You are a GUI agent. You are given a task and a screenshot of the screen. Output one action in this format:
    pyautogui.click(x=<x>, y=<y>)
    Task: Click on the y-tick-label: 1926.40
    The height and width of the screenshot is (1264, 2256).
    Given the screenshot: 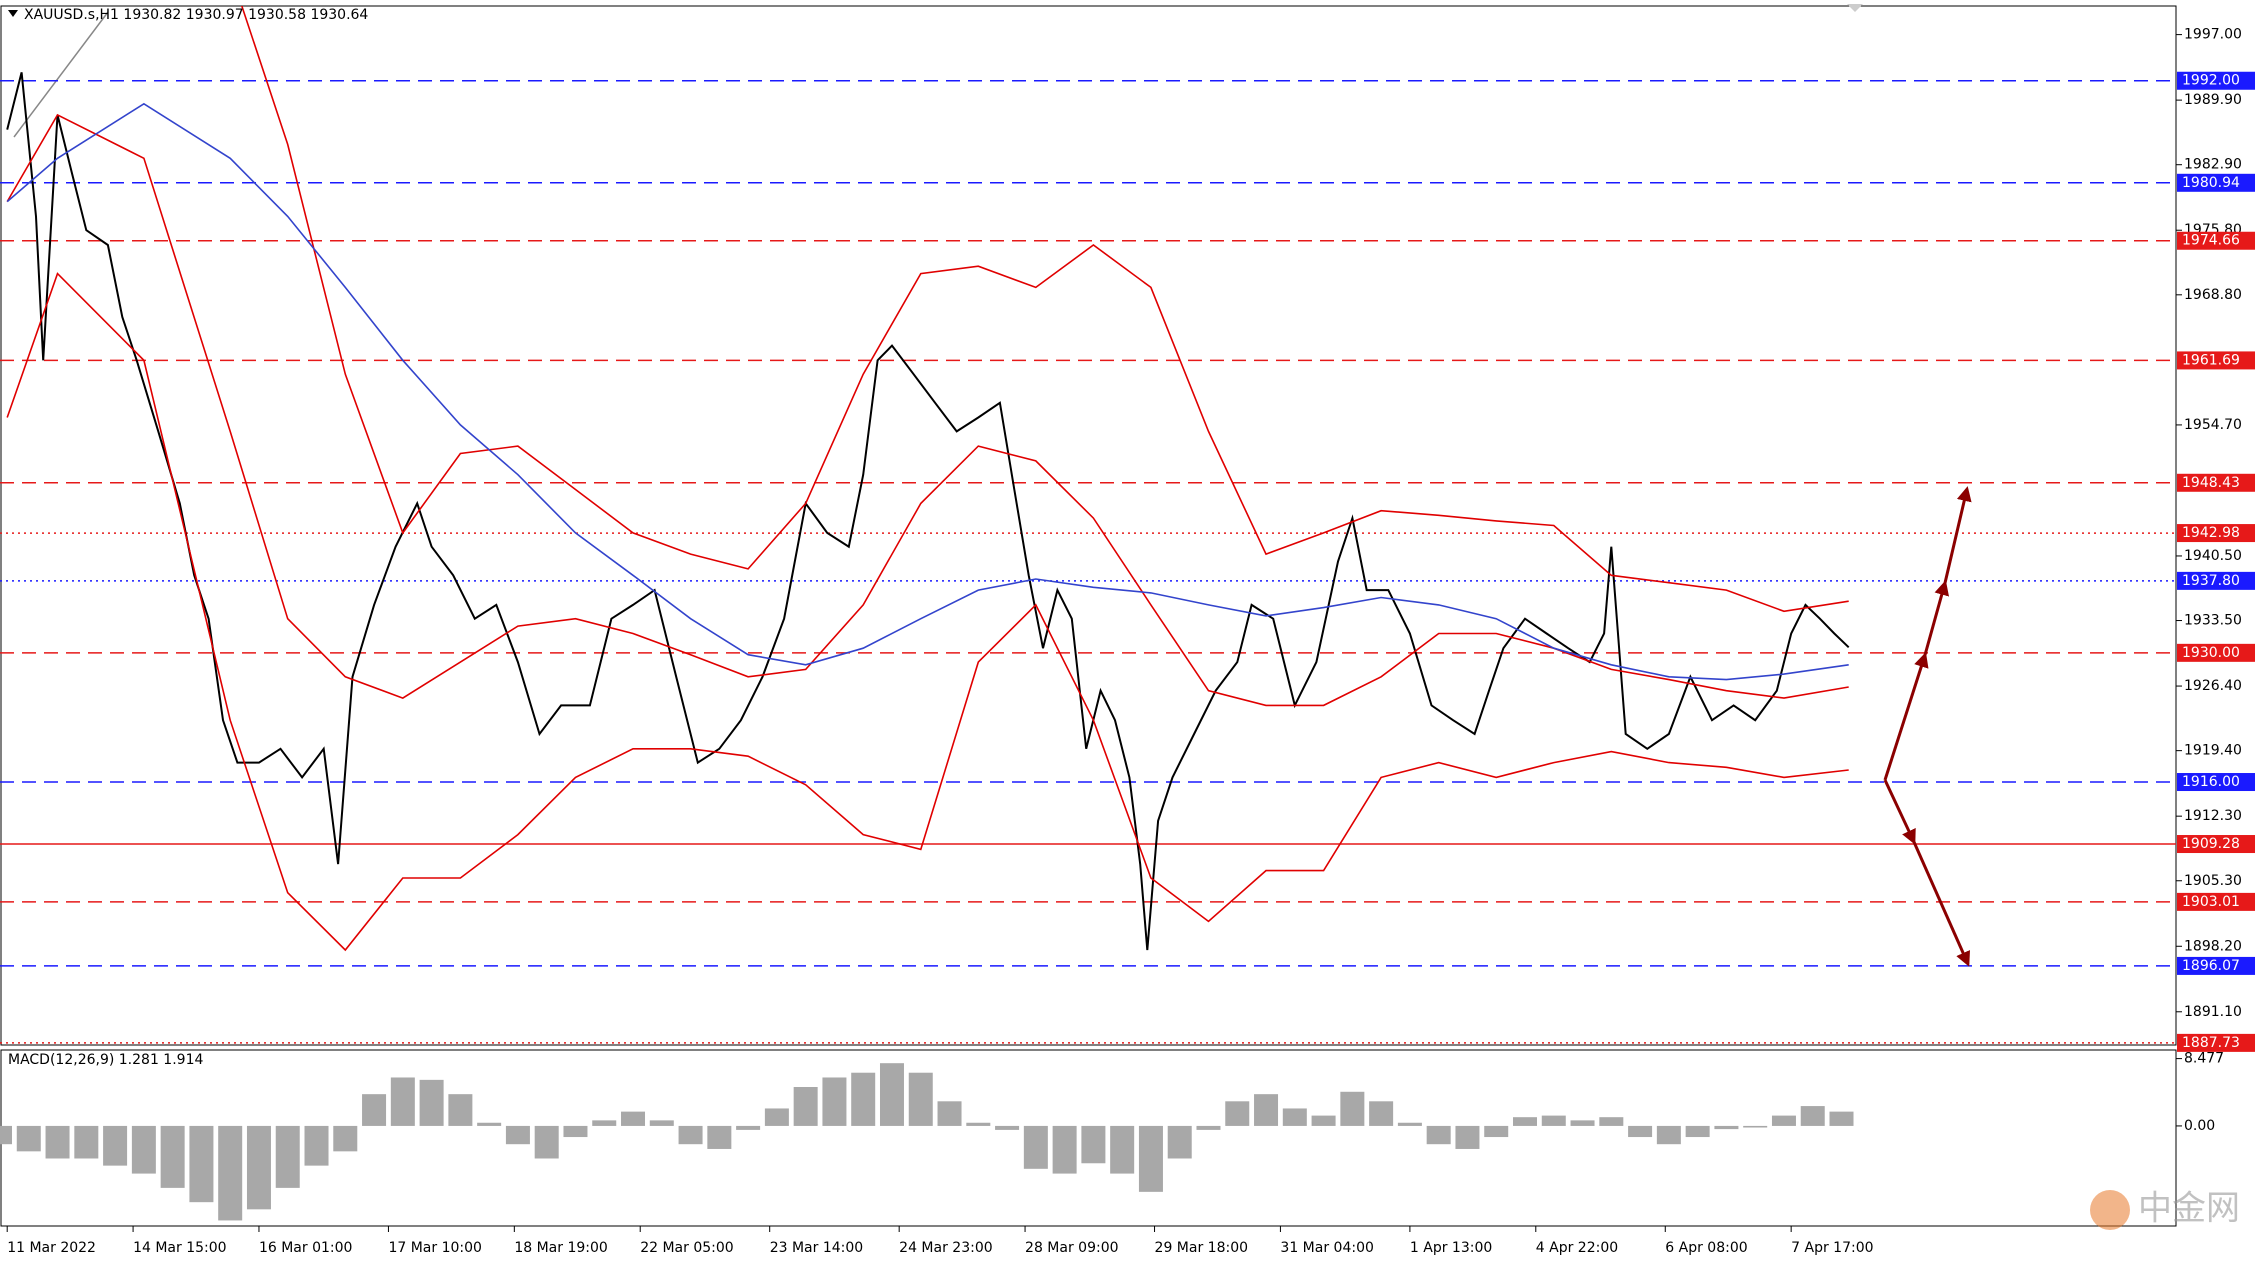 What is the action you would take?
    pyautogui.click(x=2213, y=686)
    